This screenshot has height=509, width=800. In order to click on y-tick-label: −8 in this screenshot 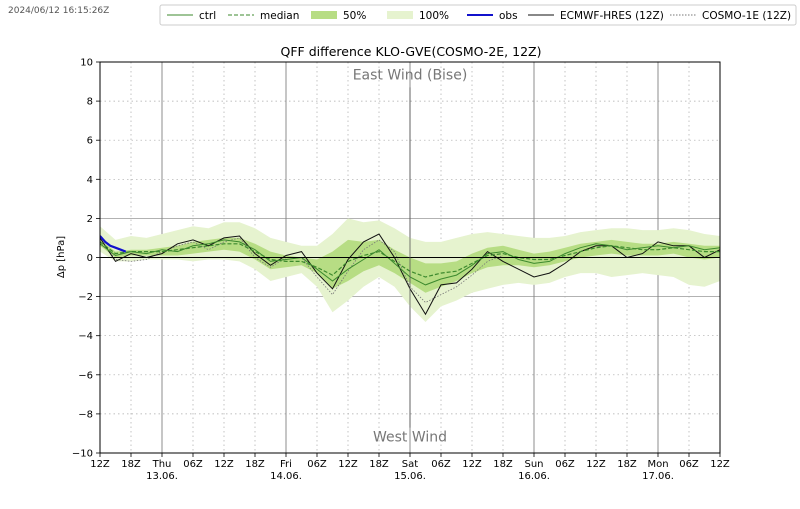, I will do `click(85, 414)`.